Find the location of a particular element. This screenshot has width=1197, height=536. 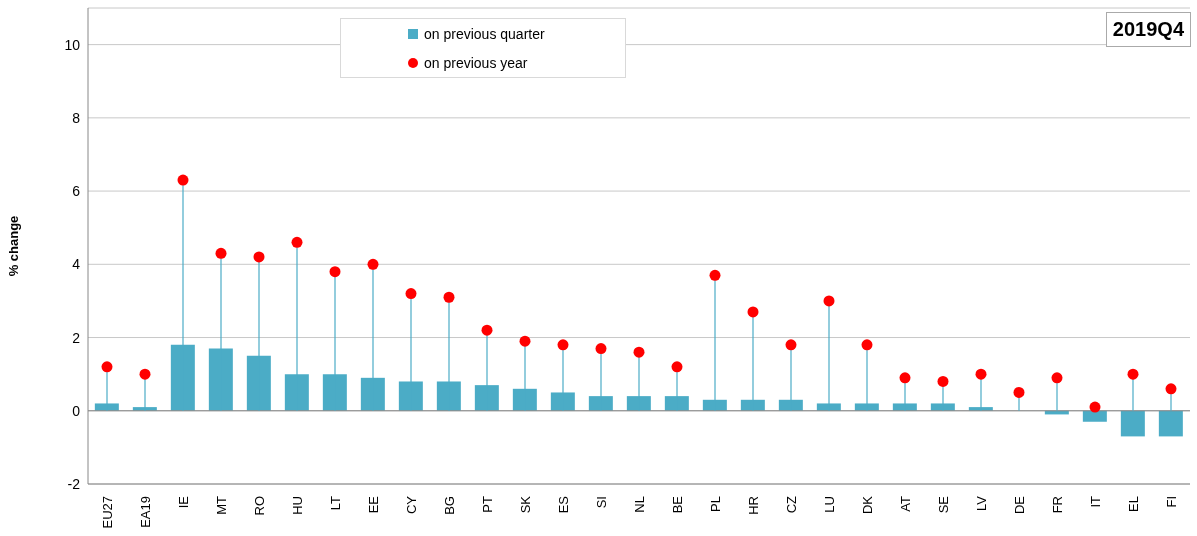

x-tick-label: PT is located at coordinates (487, 504).